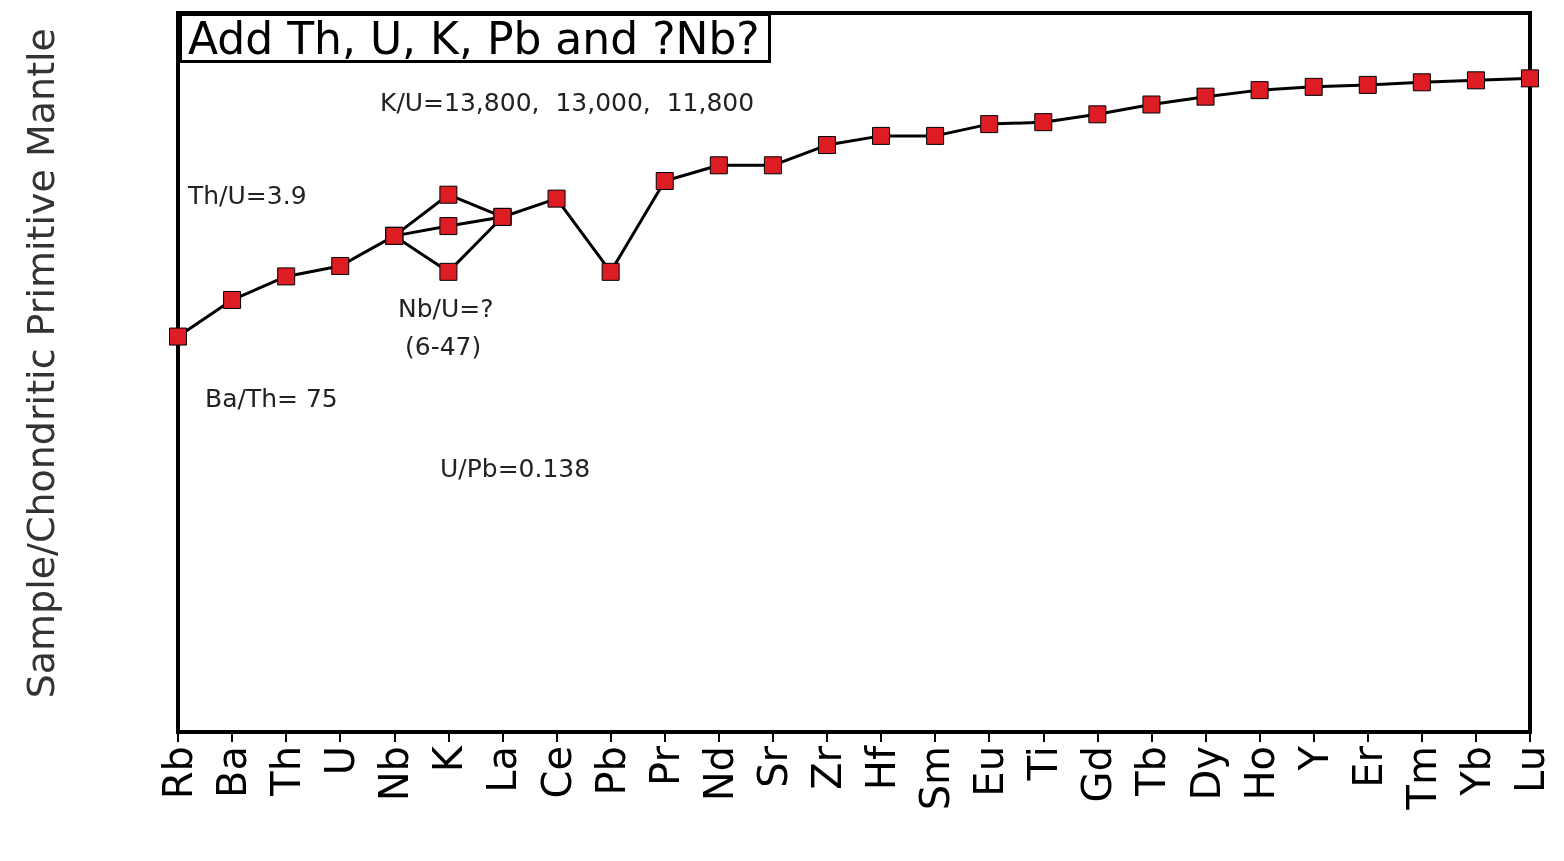 This screenshot has height=861, width=1564. Describe the element at coordinates (178, 773) in the screenshot. I see `x-tick-label: Rb` at that location.